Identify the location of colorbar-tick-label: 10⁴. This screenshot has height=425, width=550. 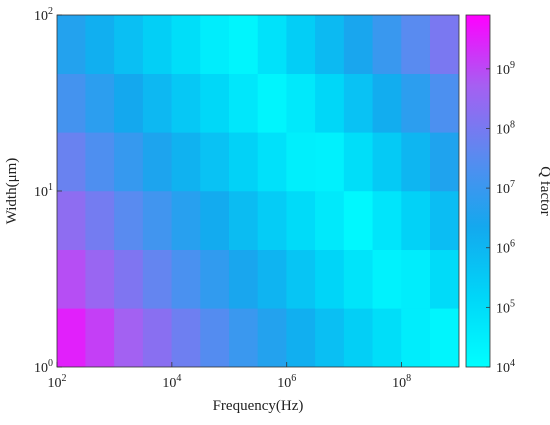
(505, 367).